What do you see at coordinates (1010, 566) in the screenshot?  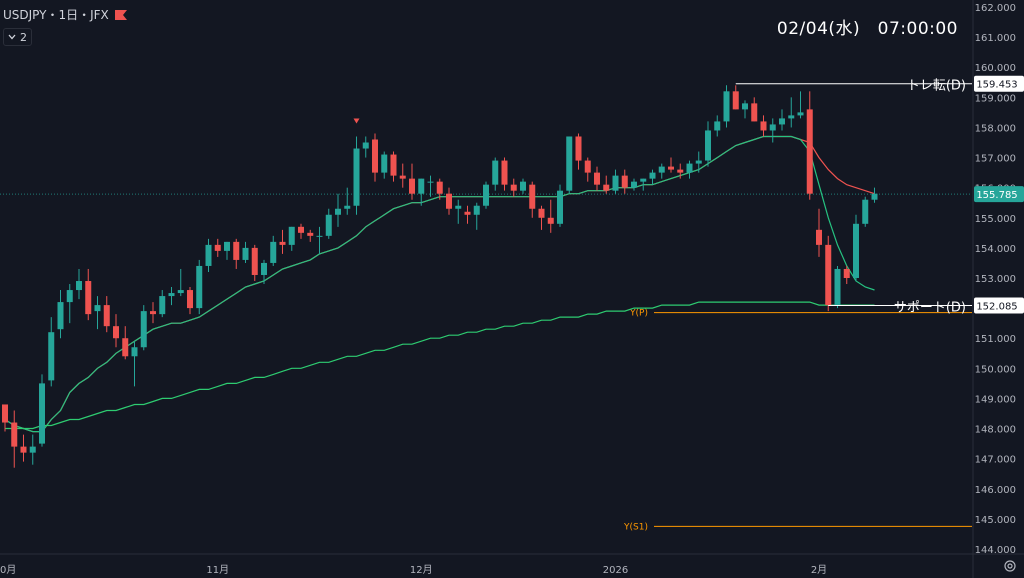 I see `settings-gear-icon` at bounding box center [1010, 566].